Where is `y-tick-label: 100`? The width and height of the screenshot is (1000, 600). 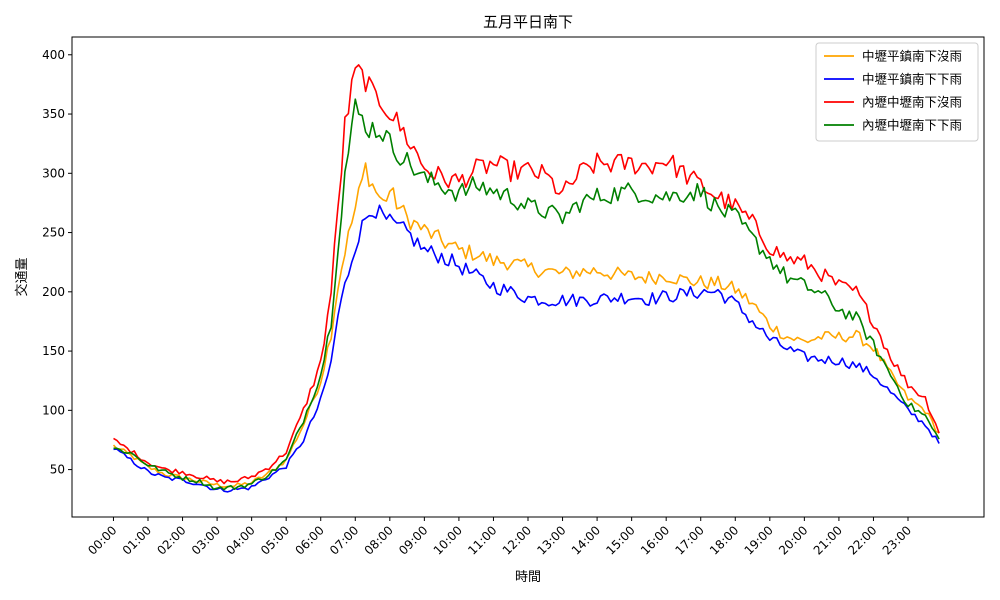 y-tick-label: 100 is located at coordinates (53, 410).